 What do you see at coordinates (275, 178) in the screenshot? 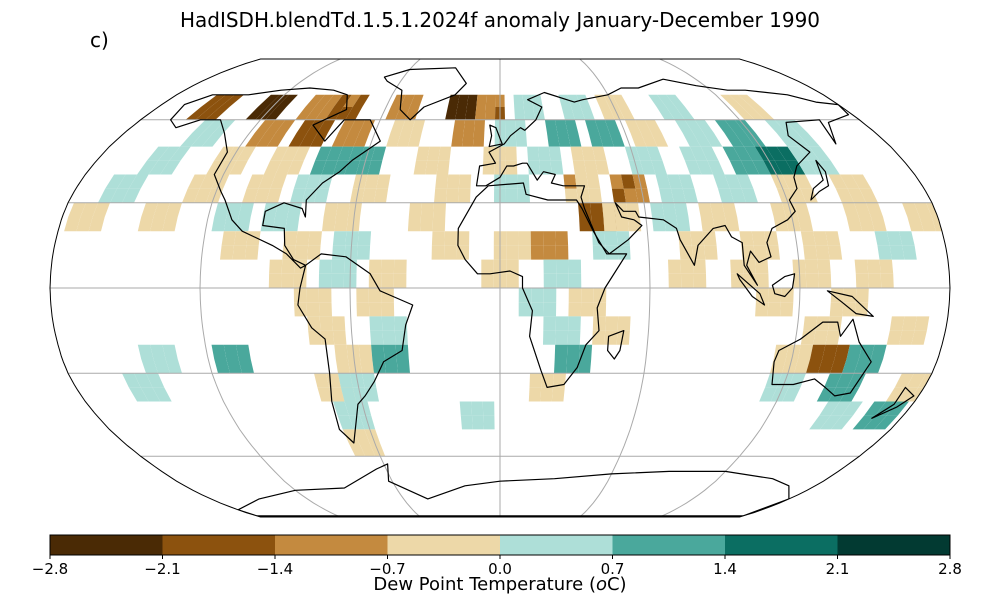
I see `coastline-north-america` at bounding box center [275, 178].